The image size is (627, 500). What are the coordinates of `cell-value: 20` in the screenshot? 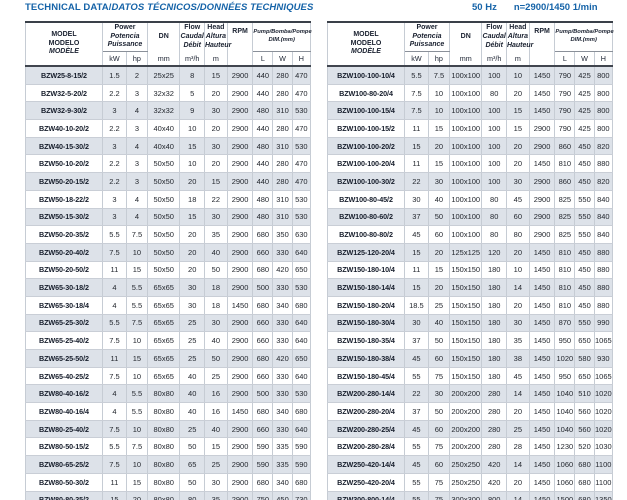 It's located at (517, 164).